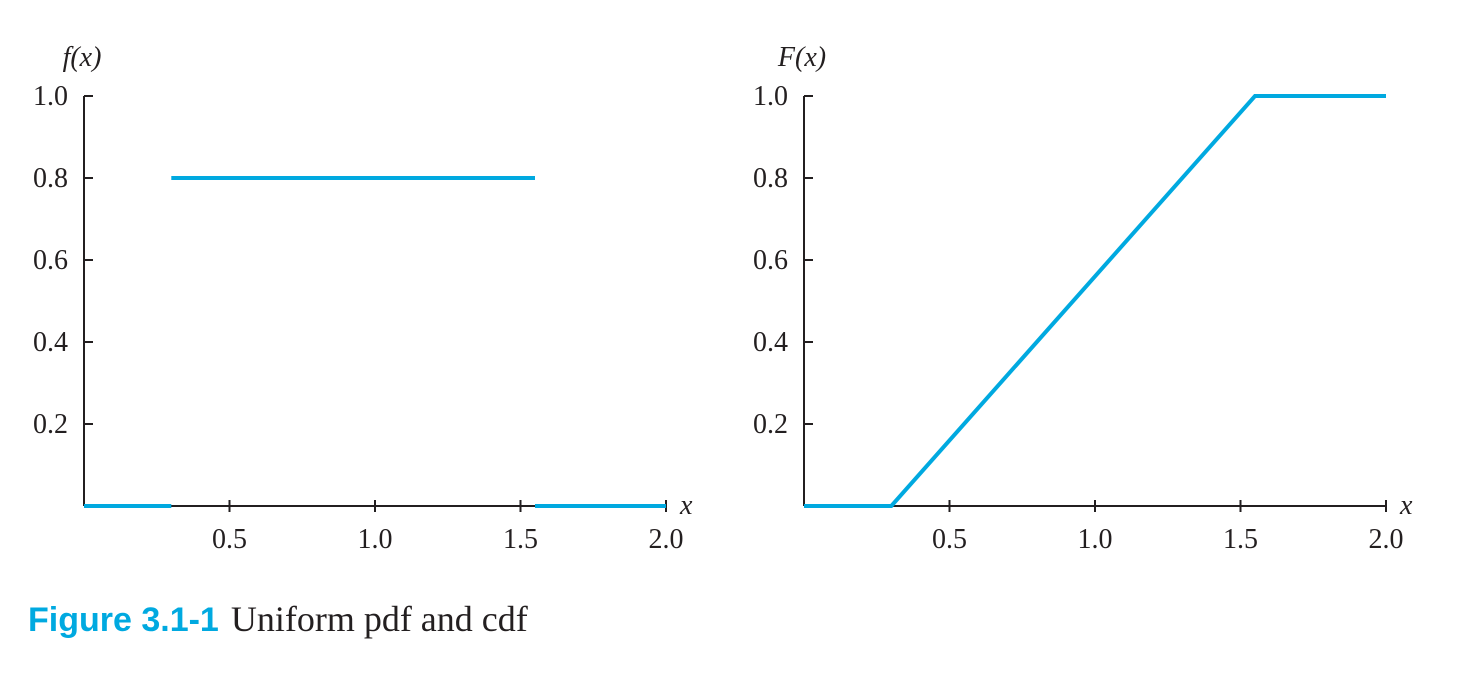 This screenshot has width=1475, height=675. I want to click on figure-caption: Figure 3.1-1 Uniform pdf and cdf, so click(278, 619).